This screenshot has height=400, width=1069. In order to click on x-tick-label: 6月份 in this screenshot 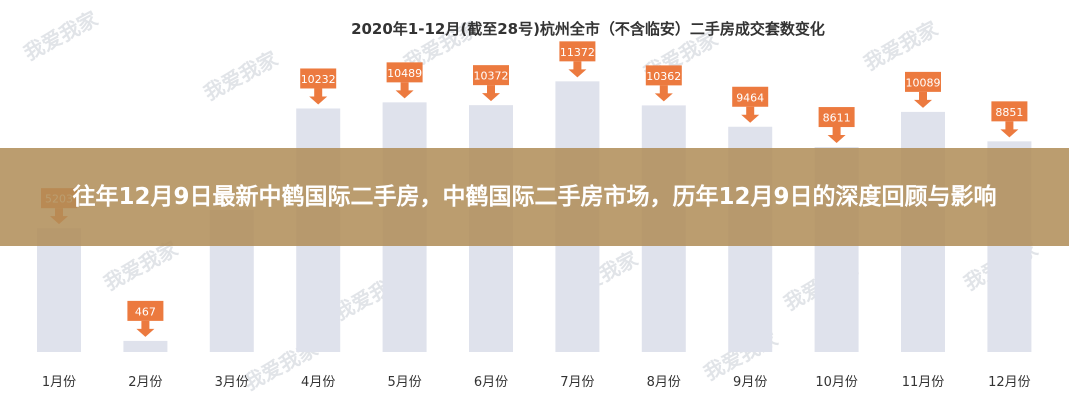, I will do `click(491, 382)`.